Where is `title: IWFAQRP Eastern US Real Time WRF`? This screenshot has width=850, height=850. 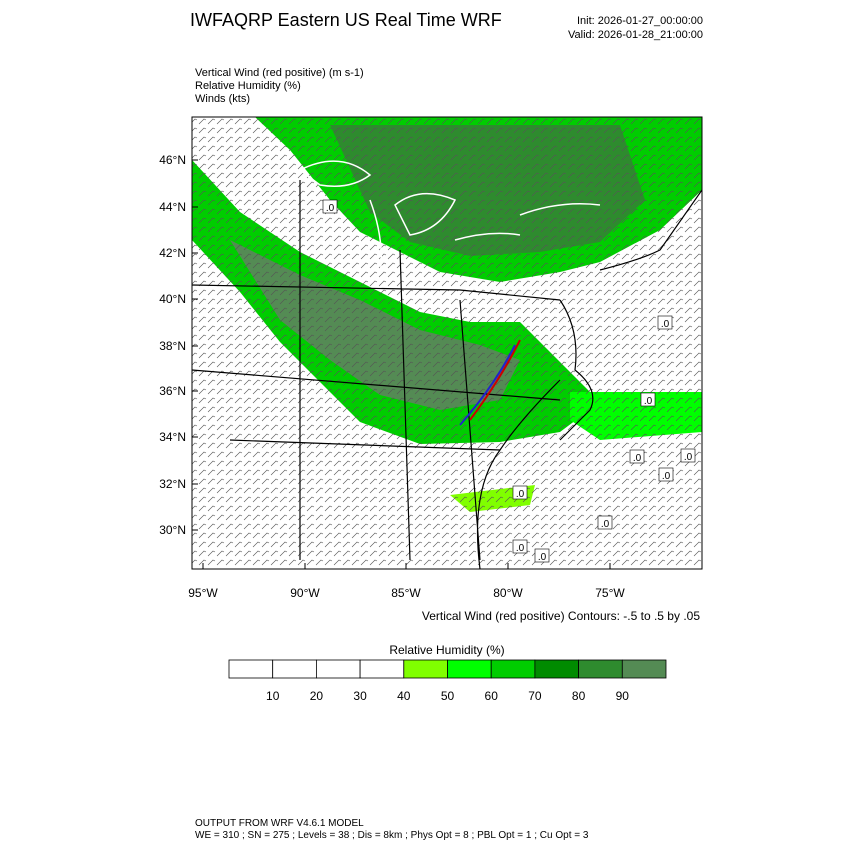
title: IWFAQRP Eastern US Real Time WRF is located at coordinates (346, 20).